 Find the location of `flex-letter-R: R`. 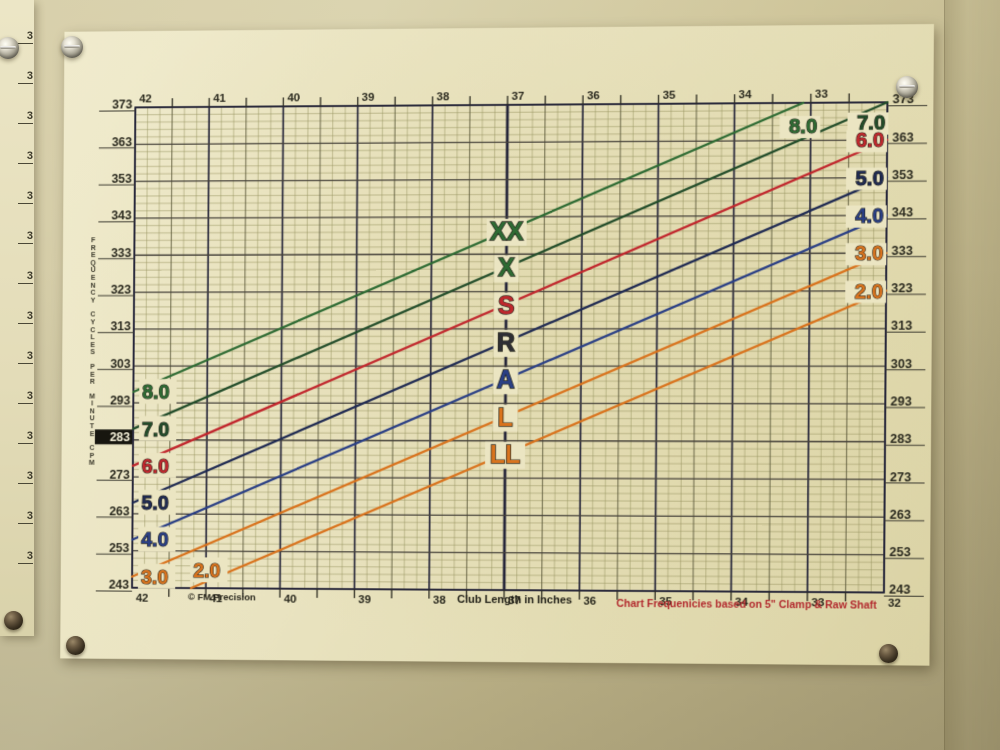

flex-letter-R: R is located at coordinates (506, 343).